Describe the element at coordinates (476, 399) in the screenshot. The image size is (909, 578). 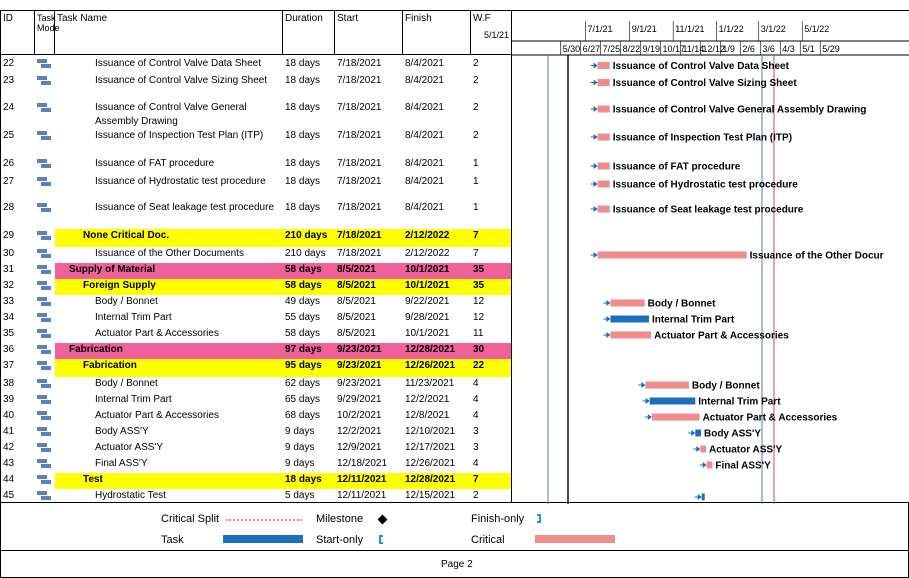
I see `task-wf: 4` at that location.